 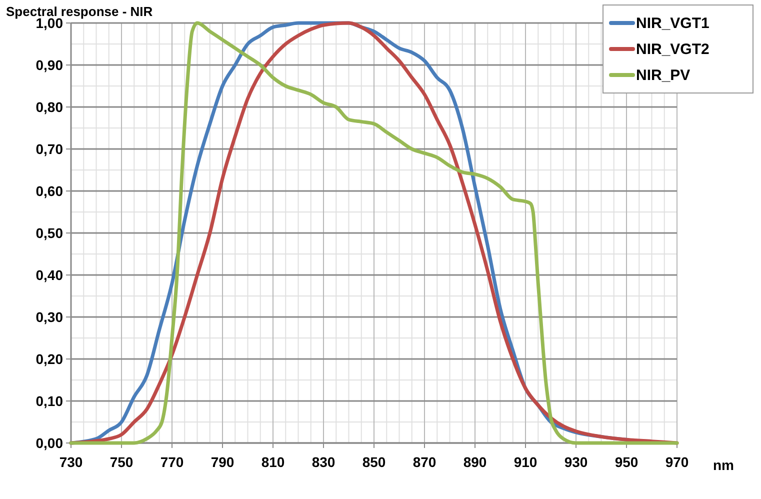 What do you see at coordinates (222, 462) in the screenshot?
I see `x-tick-label: 790` at bounding box center [222, 462].